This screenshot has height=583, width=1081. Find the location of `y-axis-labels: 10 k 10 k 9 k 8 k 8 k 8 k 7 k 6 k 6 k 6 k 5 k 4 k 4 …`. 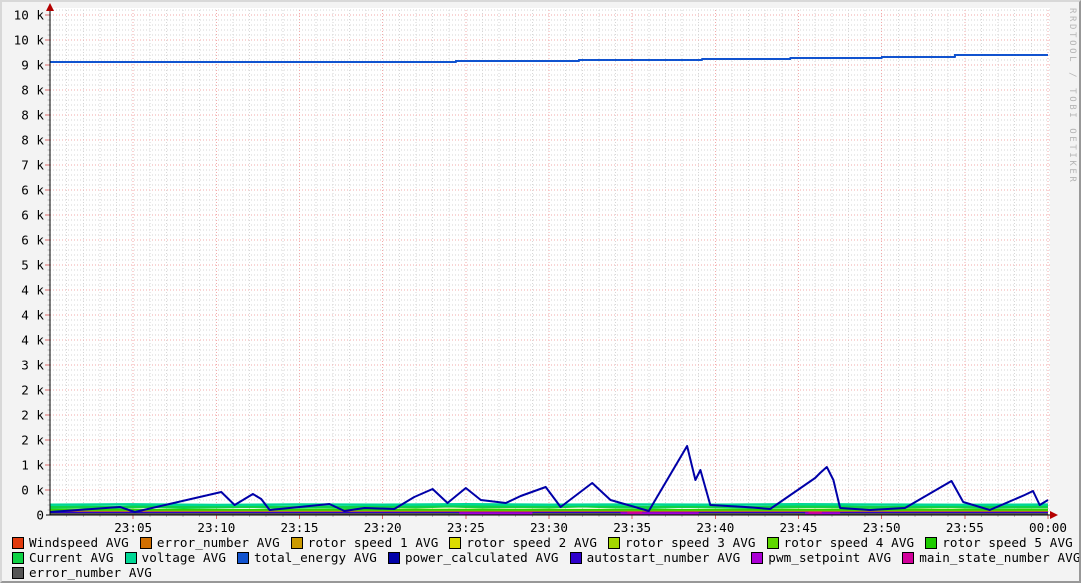

y-axis-labels: 10 k 10 k 9 k 8 k 8 k 8 k 7 k 6 k 6 k 6 k 5 k 4 k 4 … is located at coordinates (29, 265).